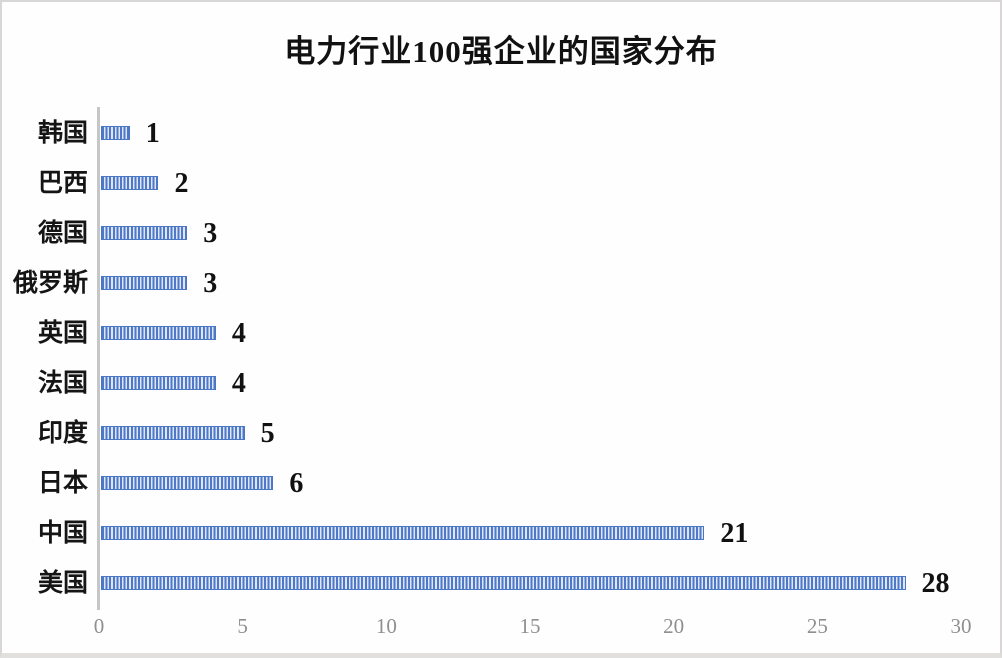  Describe the element at coordinates (62, 183) in the screenshot. I see `category-label: 巴西` at that location.